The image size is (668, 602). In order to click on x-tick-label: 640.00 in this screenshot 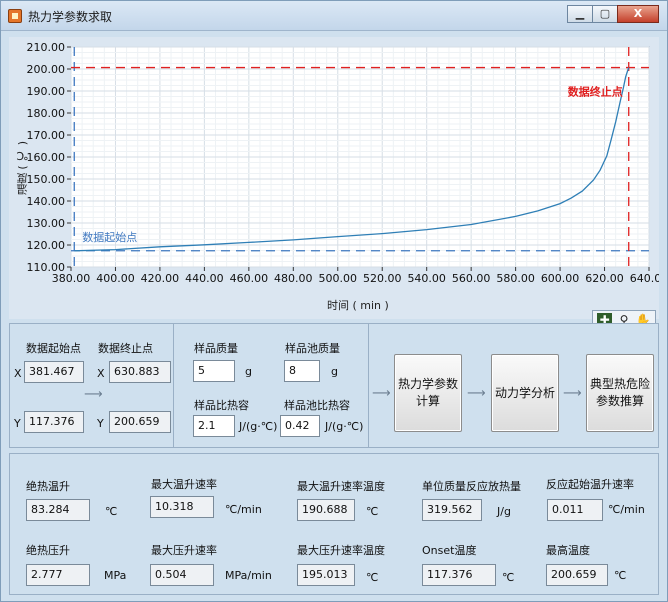, I will do `click(644, 278)`.